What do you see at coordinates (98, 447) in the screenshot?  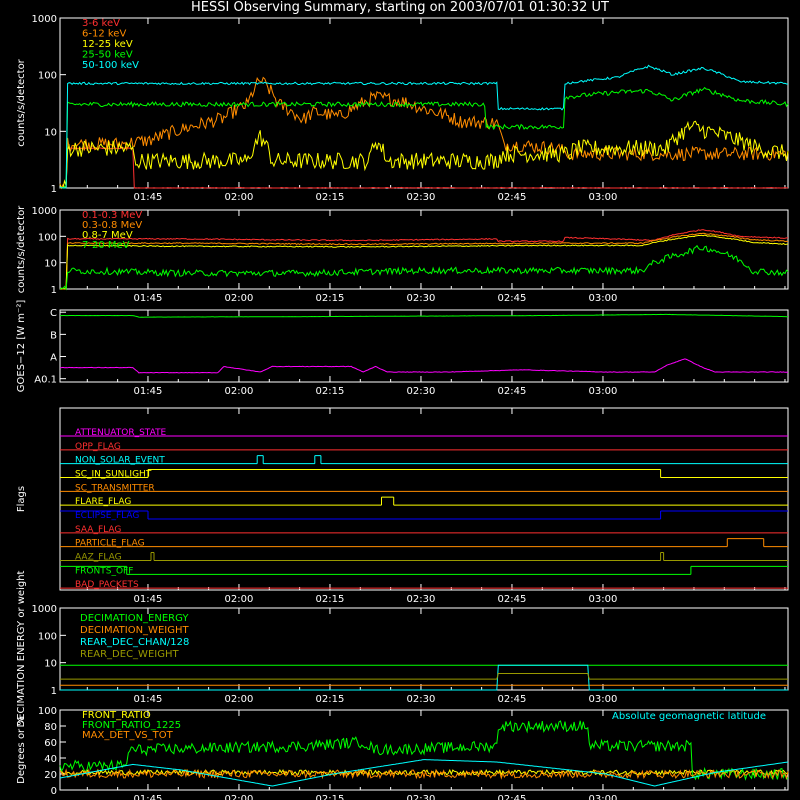 I see `flags-label-1: OPP_FLAG` at bounding box center [98, 447].